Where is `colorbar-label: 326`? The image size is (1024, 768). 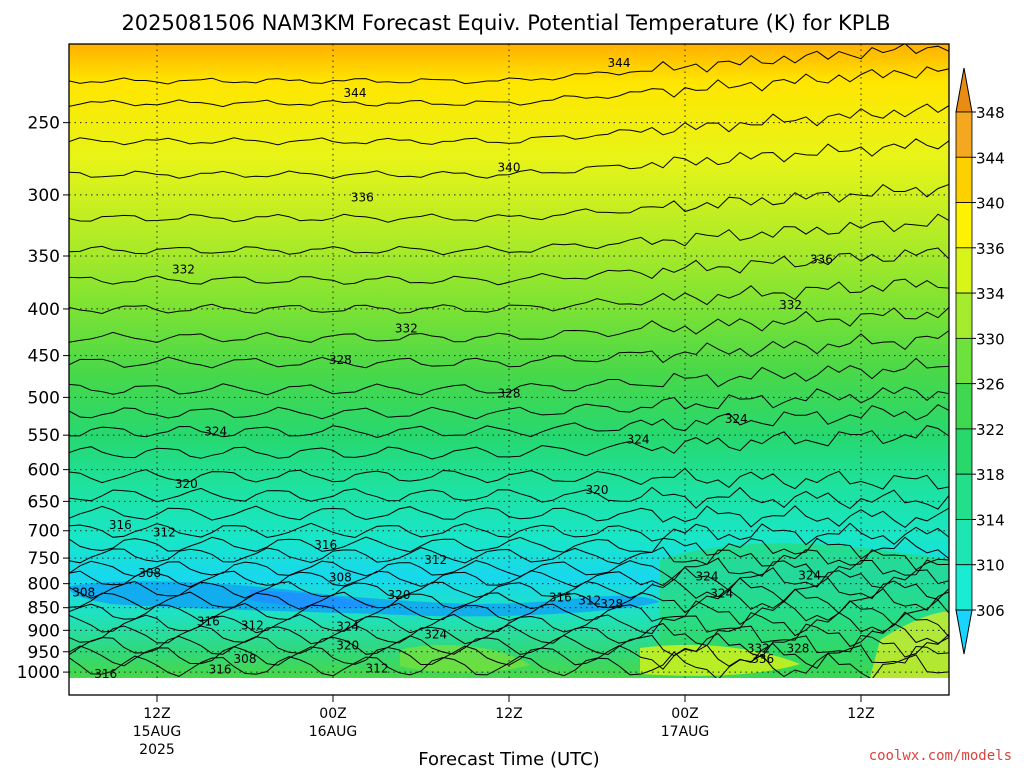
colorbar-label: 326 is located at coordinates (990, 385).